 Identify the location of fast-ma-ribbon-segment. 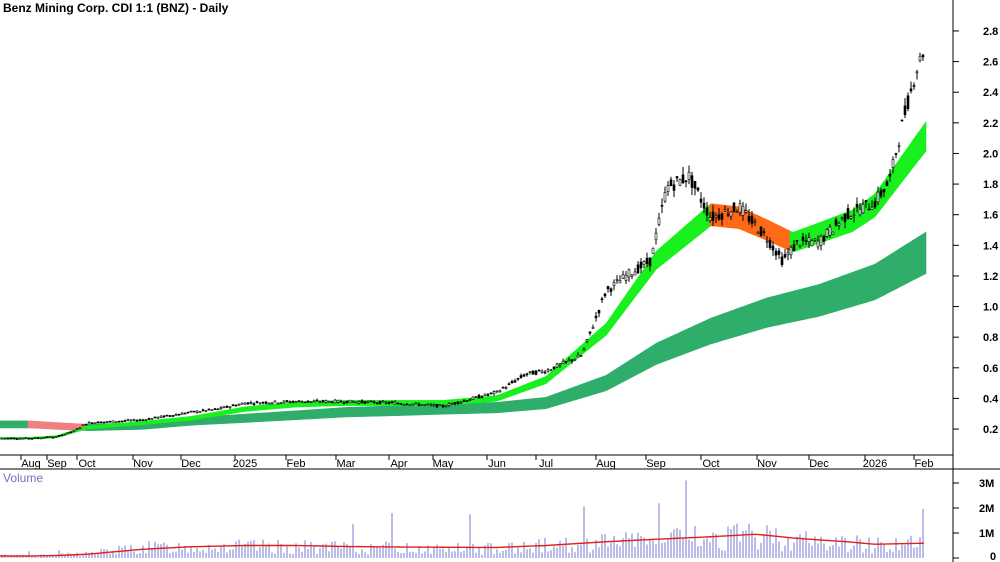
(925, 138).